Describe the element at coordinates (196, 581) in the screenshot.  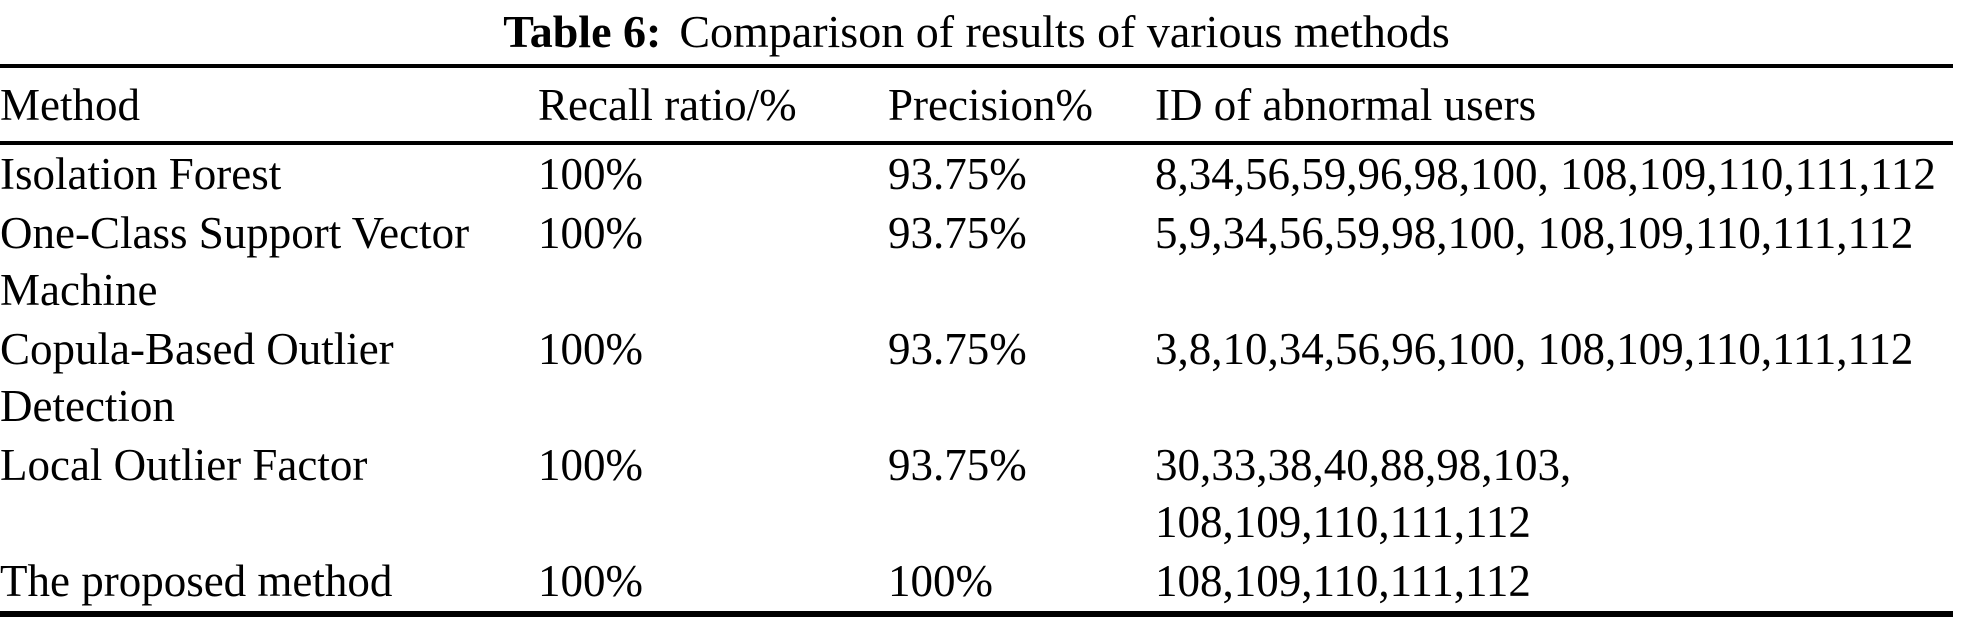
I see `cell-method: The proposed method` at that location.